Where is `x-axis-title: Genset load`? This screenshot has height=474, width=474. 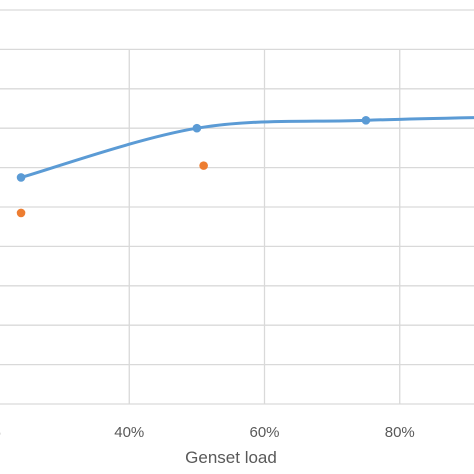
x-axis-title: Genset load is located at coordinates (231, 457).